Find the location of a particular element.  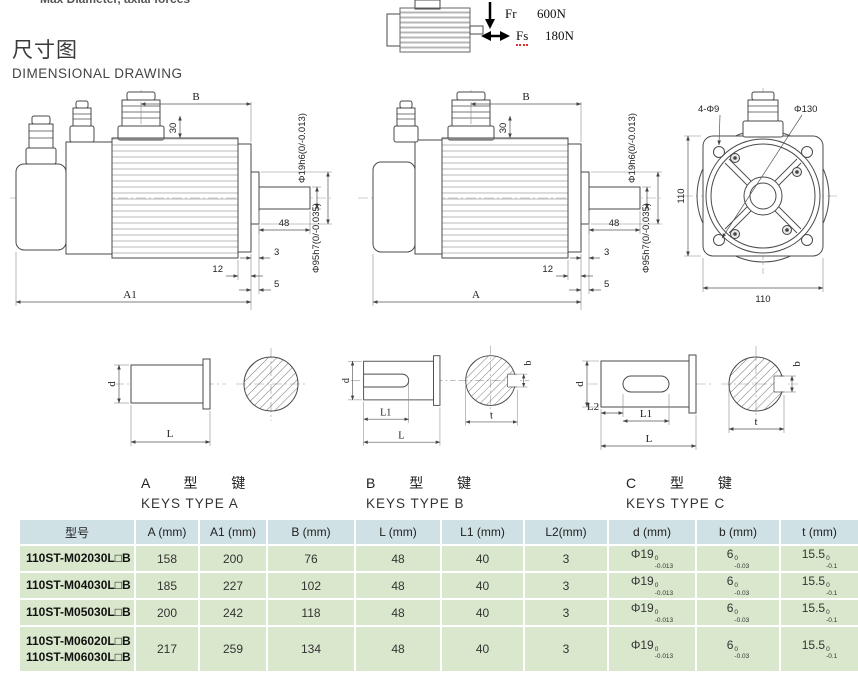

key-type-b-block: d L1 L b is located at coordinates (451, 423).